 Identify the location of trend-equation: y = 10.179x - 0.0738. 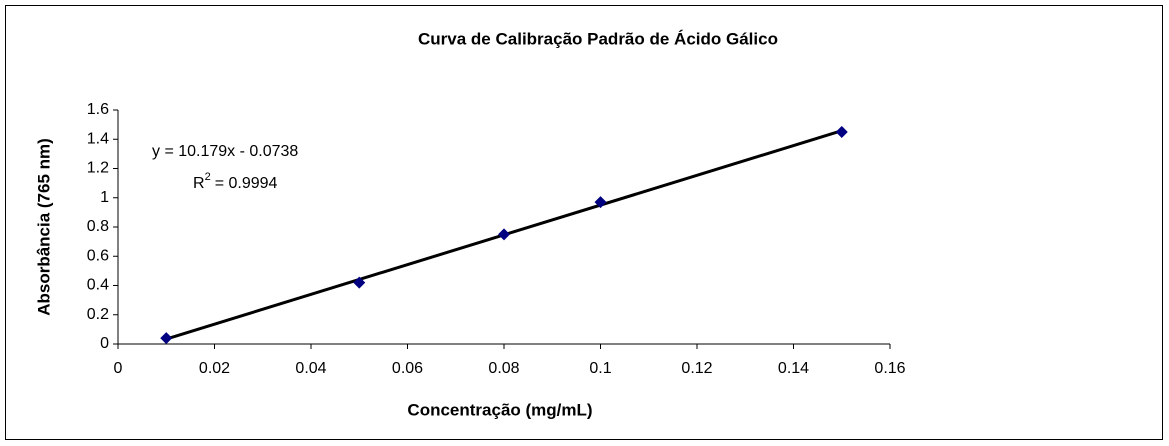
(225, 151).